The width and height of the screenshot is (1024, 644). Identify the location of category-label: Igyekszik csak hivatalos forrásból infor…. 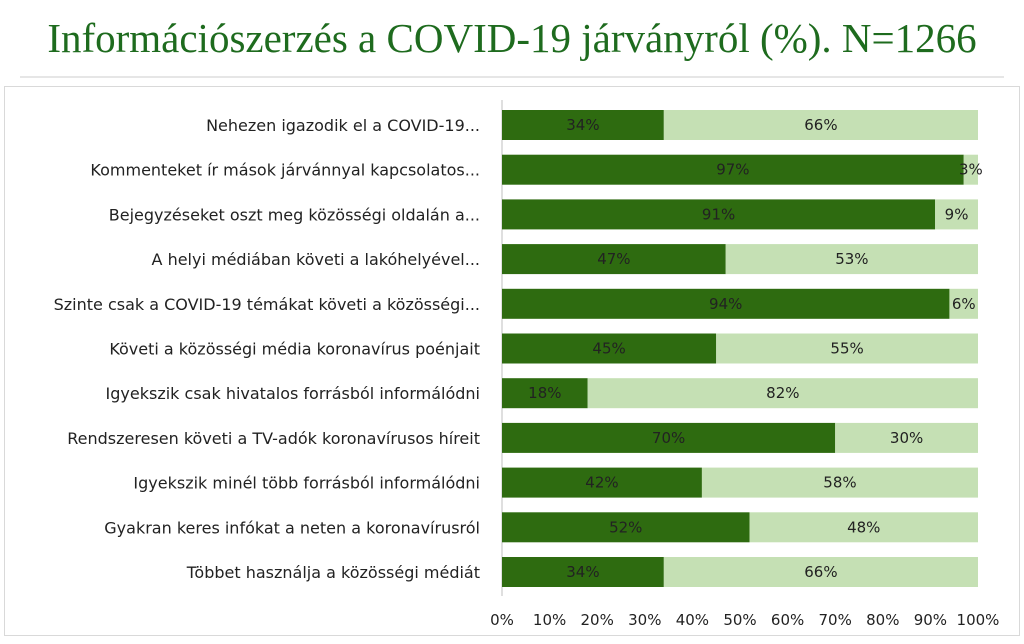
(293, 393).